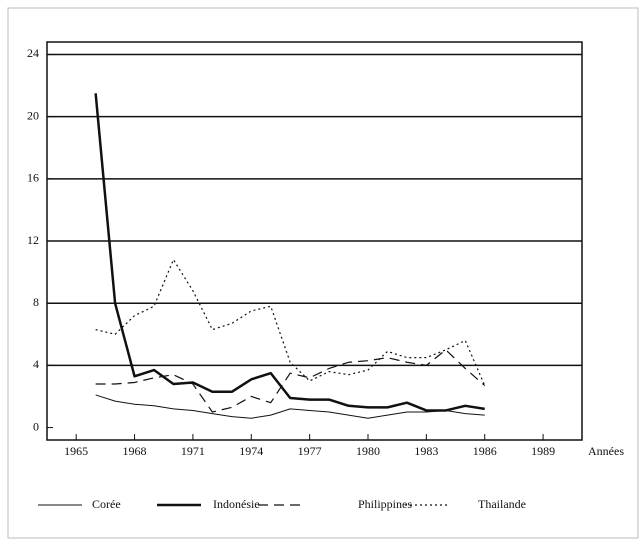 This screenshot has width=641, height=542. I want to click on y-tick-label: 0, so click(36, 426).